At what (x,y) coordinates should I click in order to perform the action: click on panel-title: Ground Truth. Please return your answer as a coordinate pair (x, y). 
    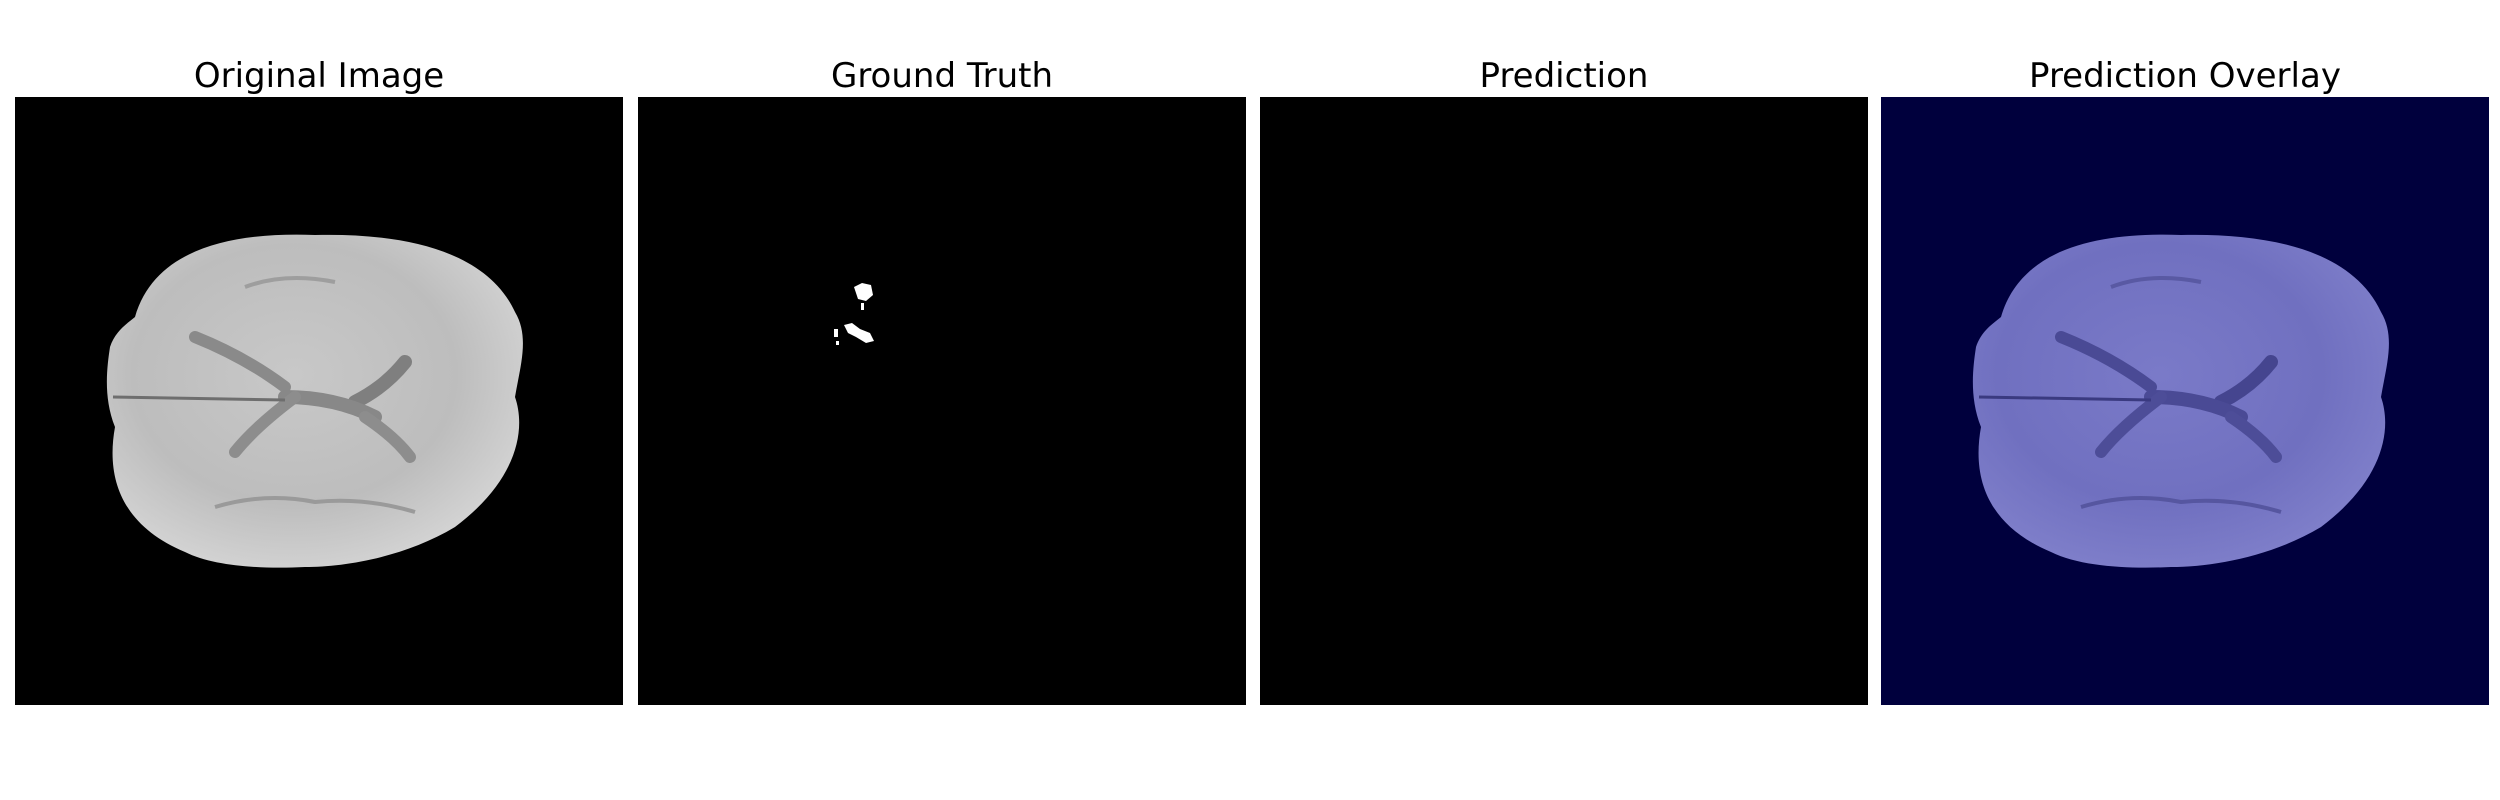
    Looking at the image, I should click on (942, 76).